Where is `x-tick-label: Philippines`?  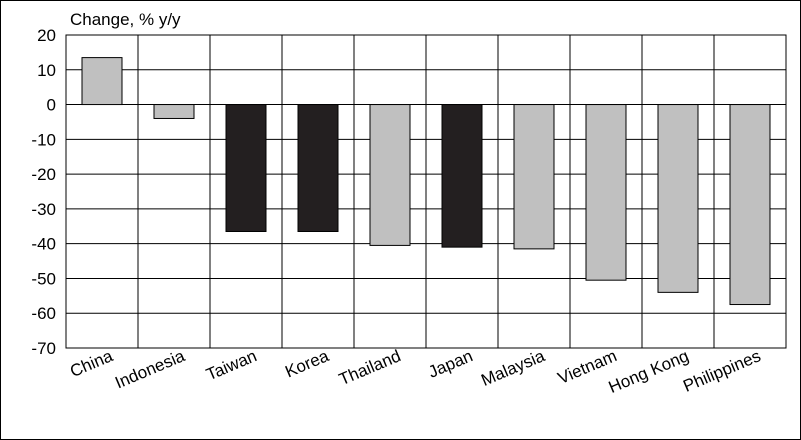
x-tick-label: Philippines is located at coordinates (721, 371).